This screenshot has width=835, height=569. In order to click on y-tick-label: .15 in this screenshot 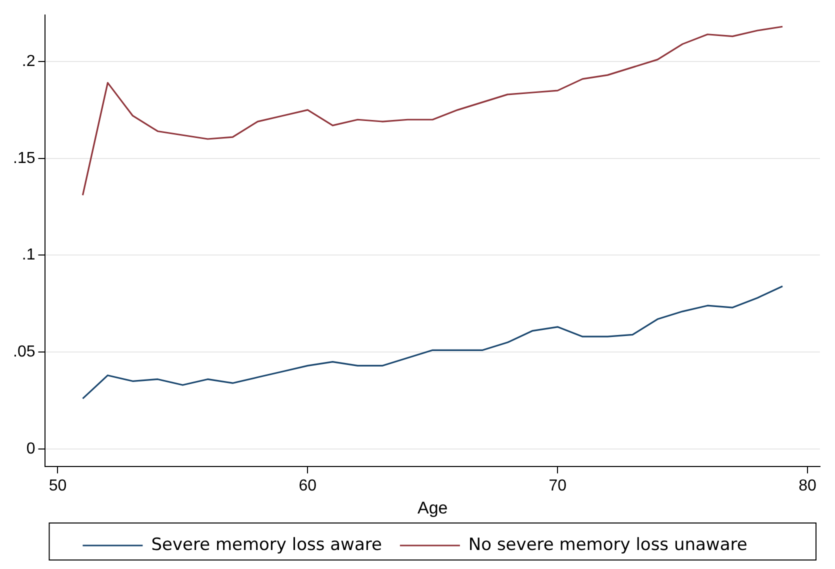, I will do `click(24, 158)`.